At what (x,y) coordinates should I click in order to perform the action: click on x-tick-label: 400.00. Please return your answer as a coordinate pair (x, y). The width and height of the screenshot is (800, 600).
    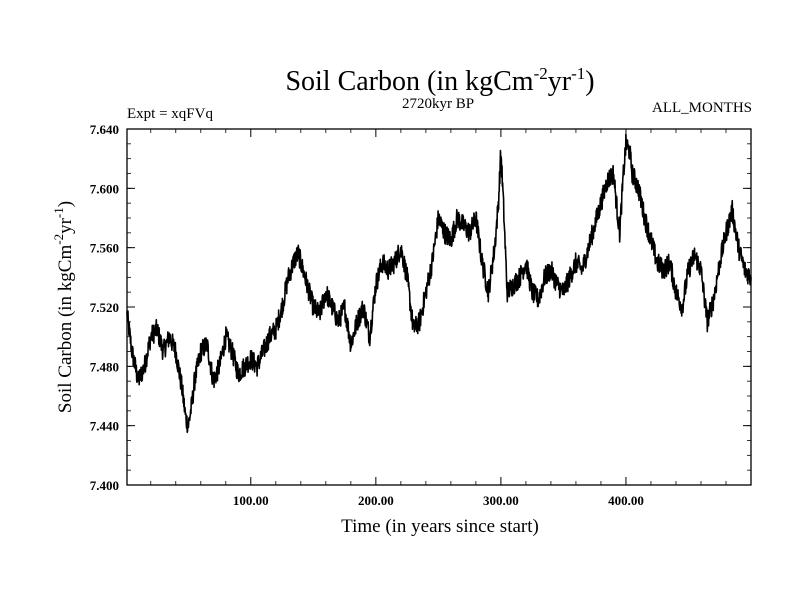
    Looking at the image, I should click on (626, 500).